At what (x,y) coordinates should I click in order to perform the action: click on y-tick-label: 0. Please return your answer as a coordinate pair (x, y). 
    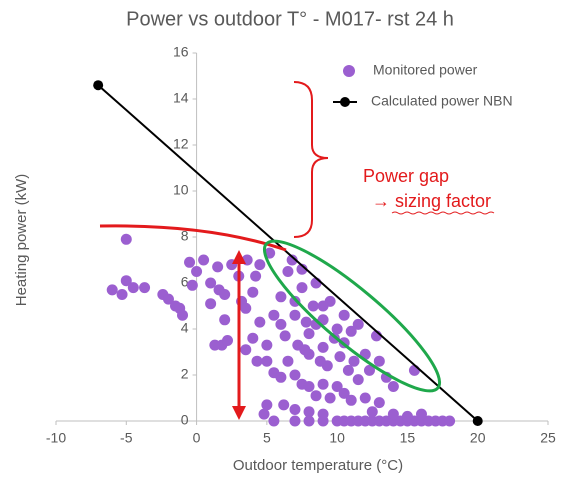
    Looking at the image, I should click on (185, 420).